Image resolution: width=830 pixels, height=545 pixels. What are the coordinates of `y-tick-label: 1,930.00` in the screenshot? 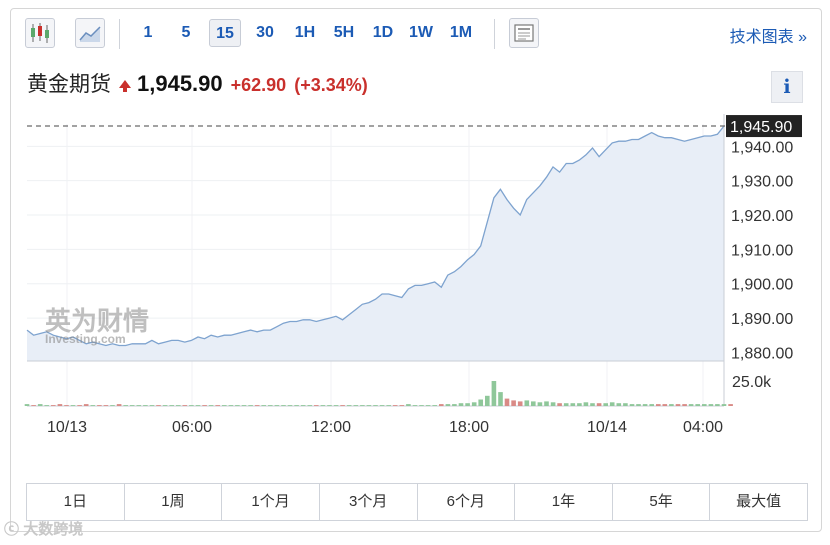 It's located at (762, 182).